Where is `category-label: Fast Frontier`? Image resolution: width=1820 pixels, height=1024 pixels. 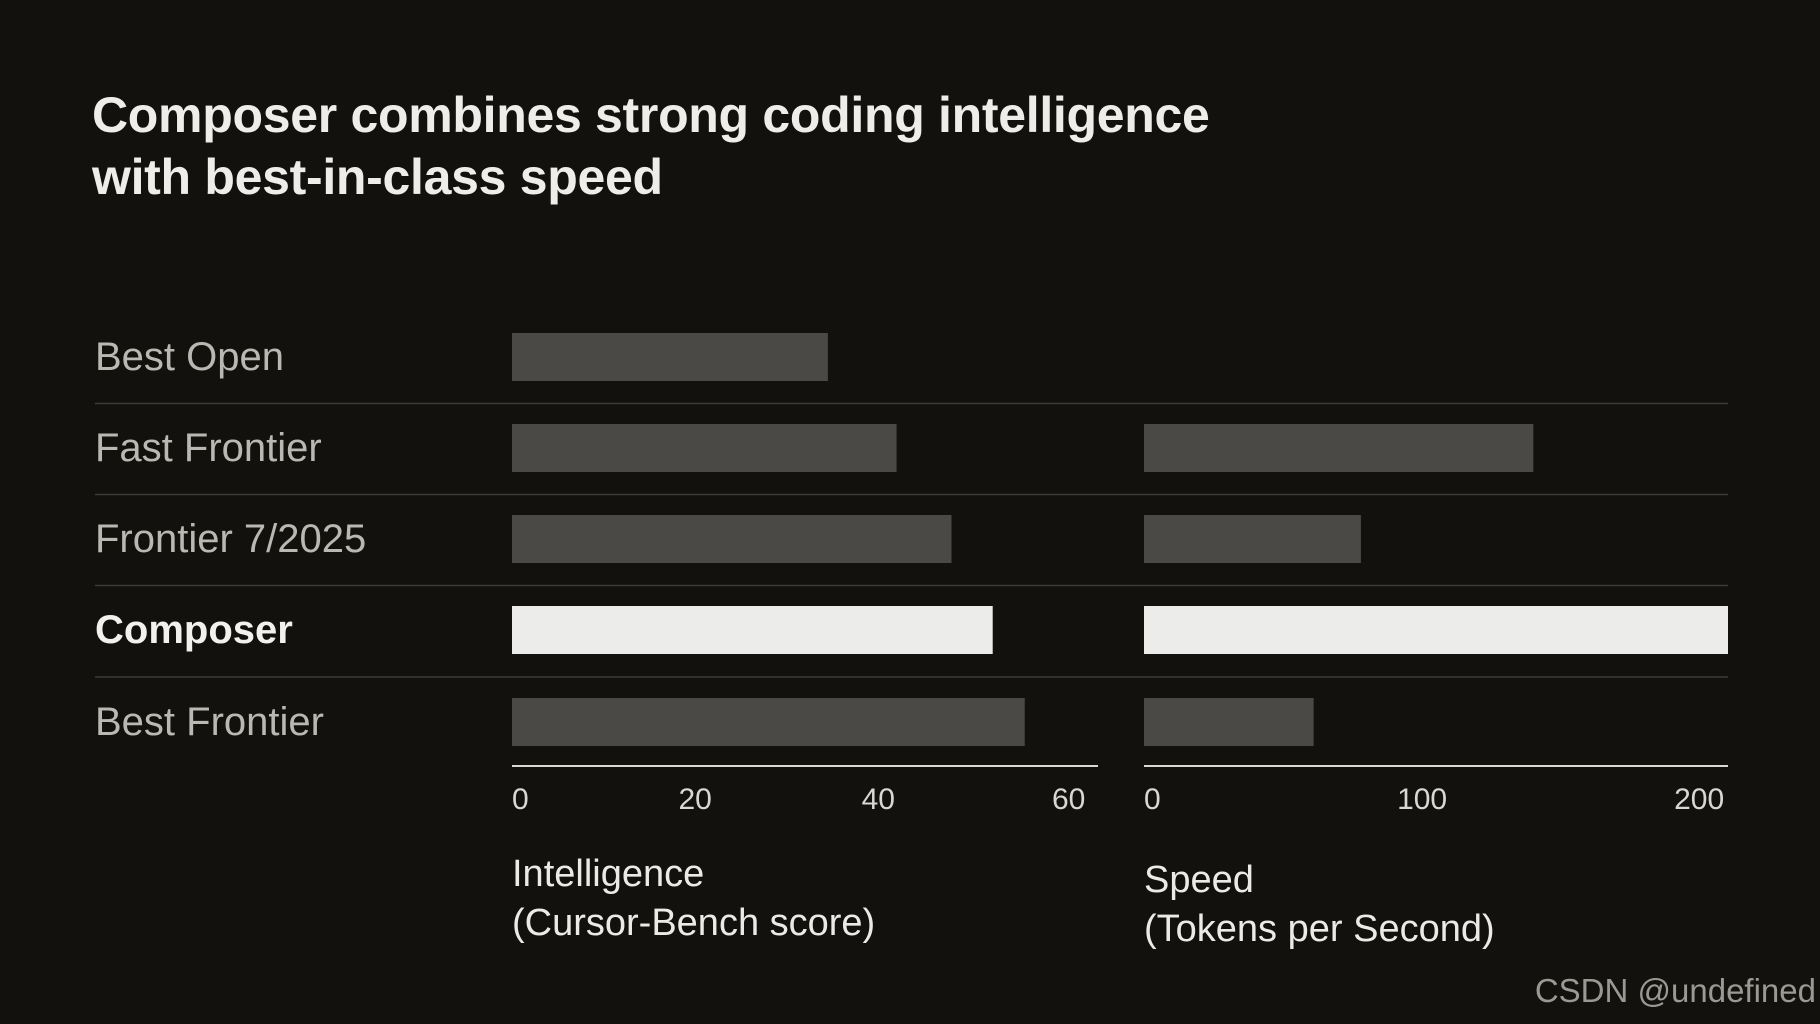
category-label: Fast Frontier is located at coordinates (208, 448).